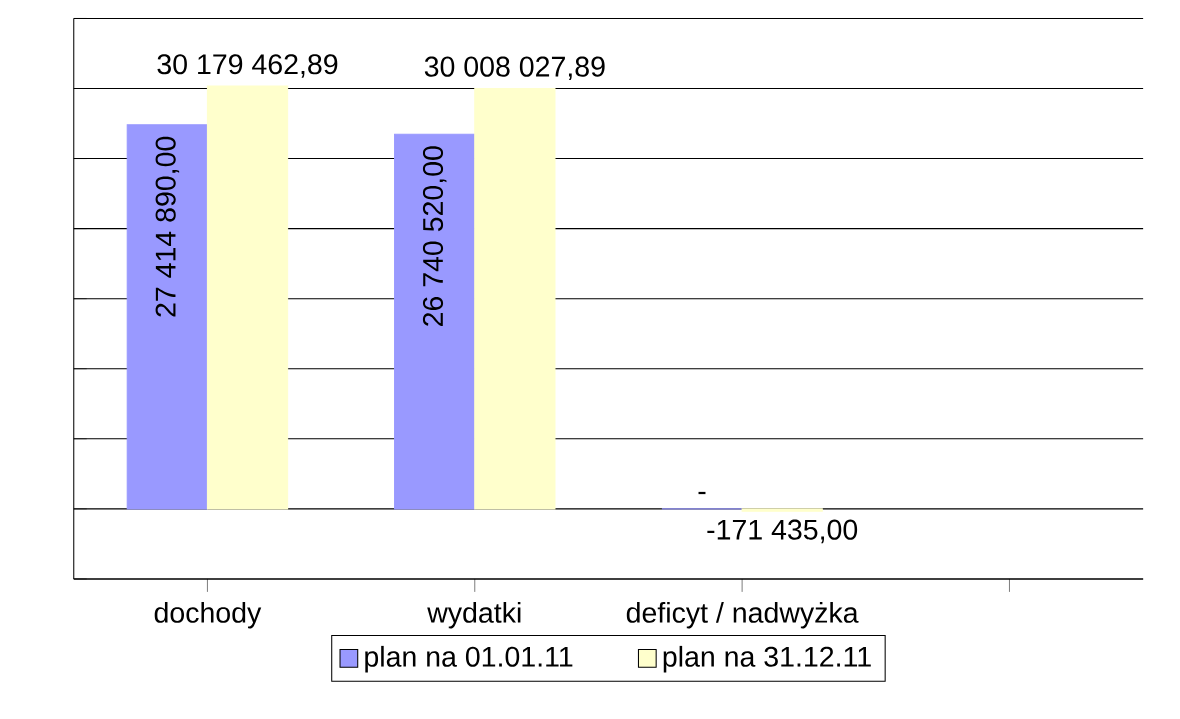  I want to click on legend-label: plan na 31.12.11, so click(767, 659).